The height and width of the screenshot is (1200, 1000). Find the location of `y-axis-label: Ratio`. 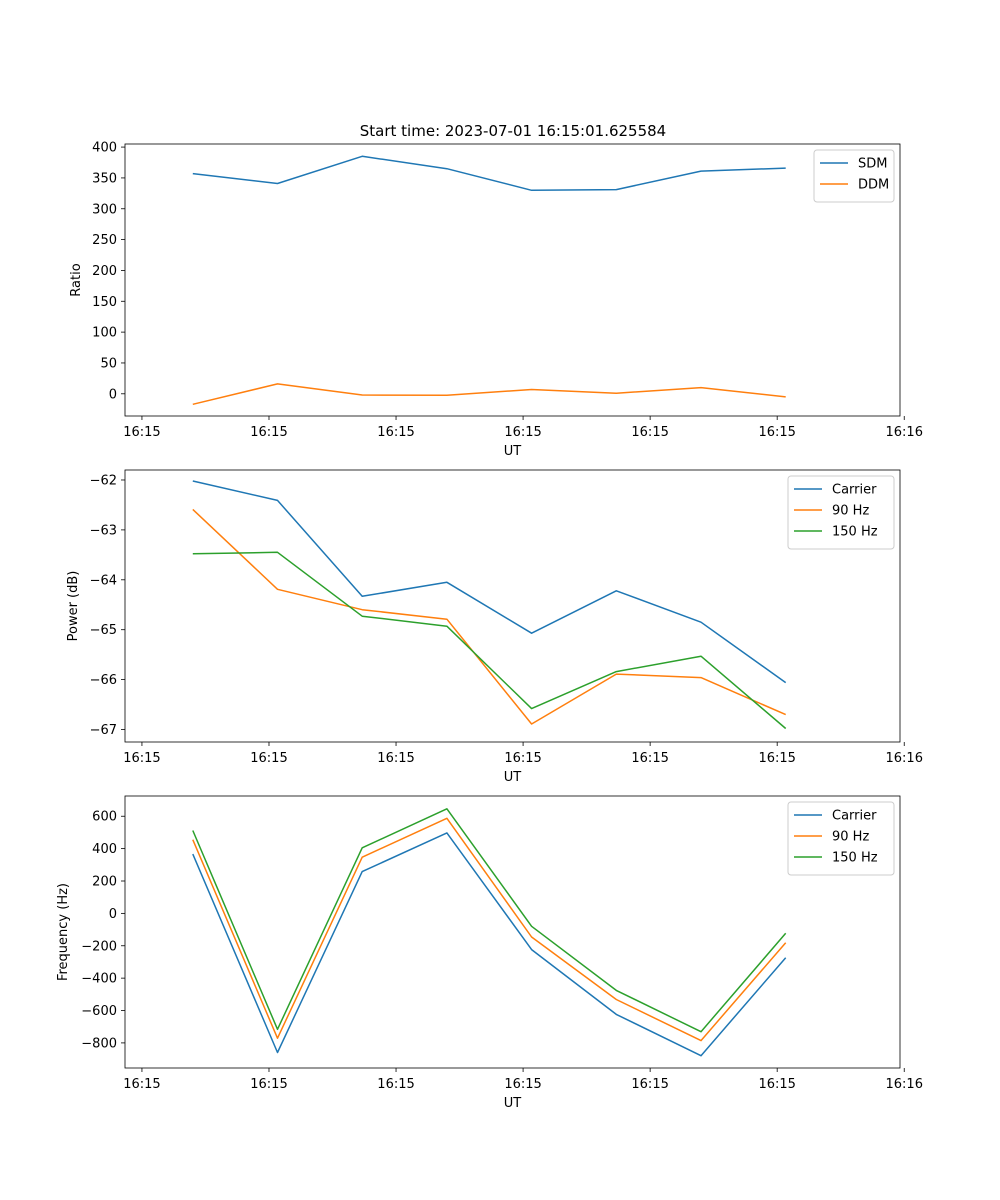

y-axis-label: Ratio is located at coordinates (76, 279).